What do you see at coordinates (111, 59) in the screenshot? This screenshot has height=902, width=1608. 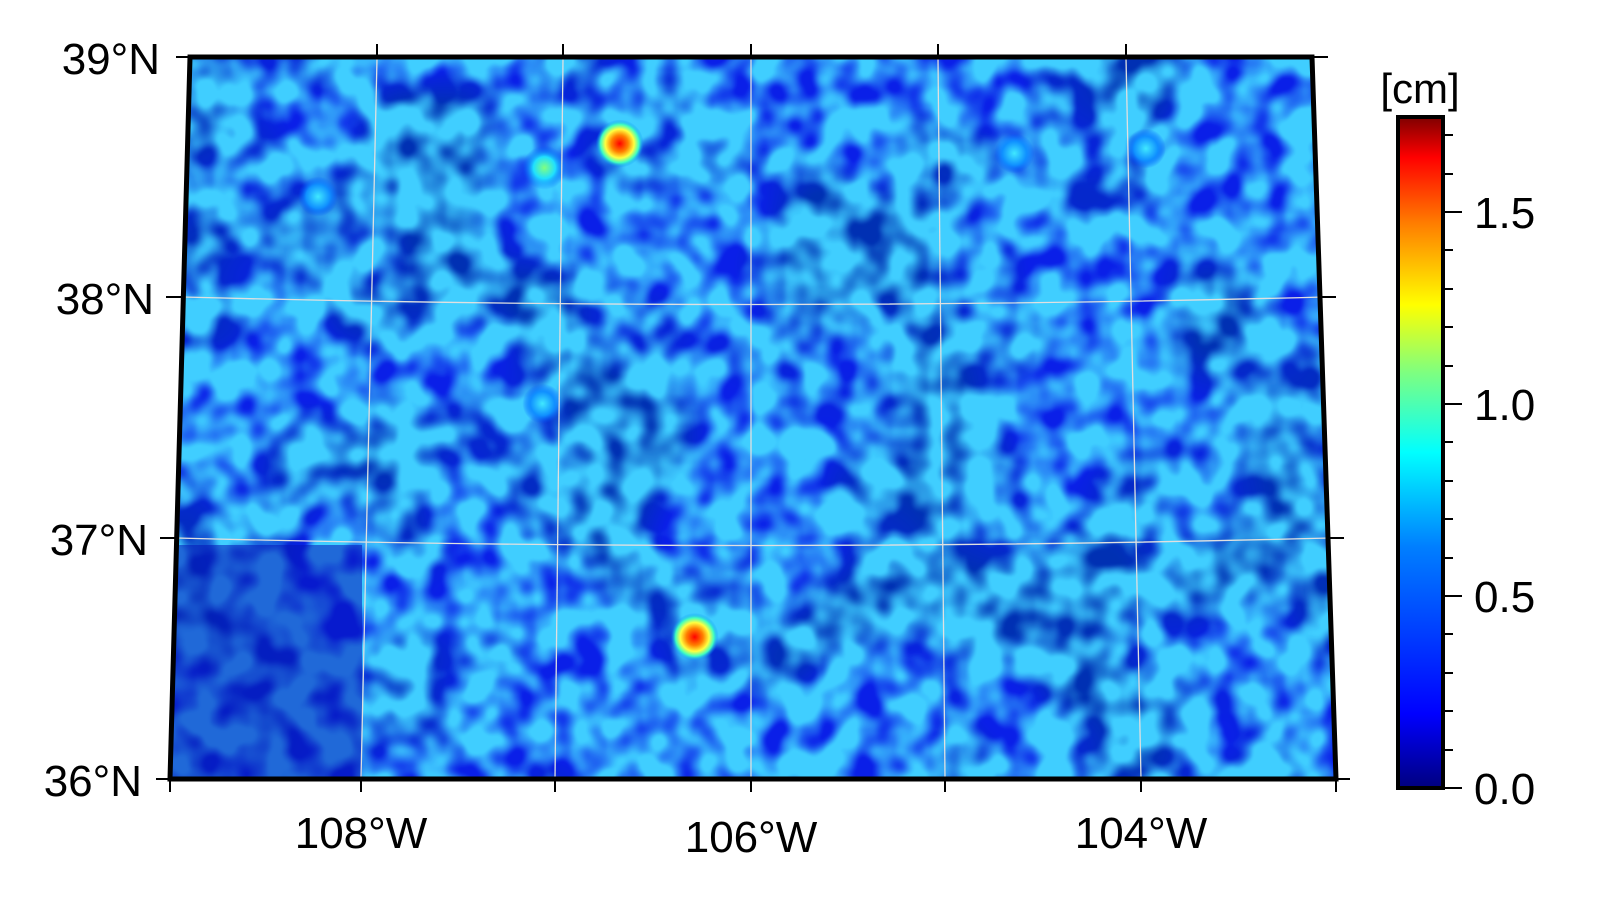 I see `lat-label-39n: 39°N` at bounding box center [111, 59].